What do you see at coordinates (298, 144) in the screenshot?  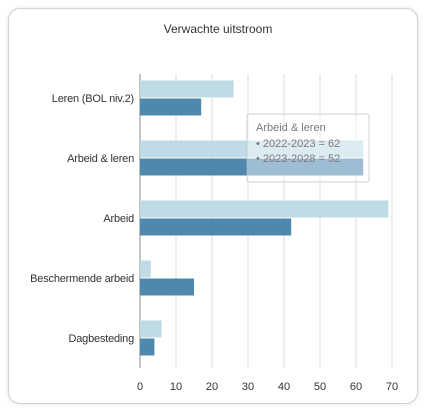 I see `tooltip-line-1: • 2022-2023 = 62` at bounding box center [298, 144].